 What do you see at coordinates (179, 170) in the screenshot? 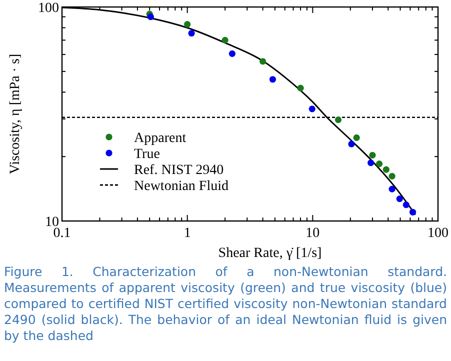
I see `legend-label: Ref. NIST 2940` at bounding box center [179, 170].